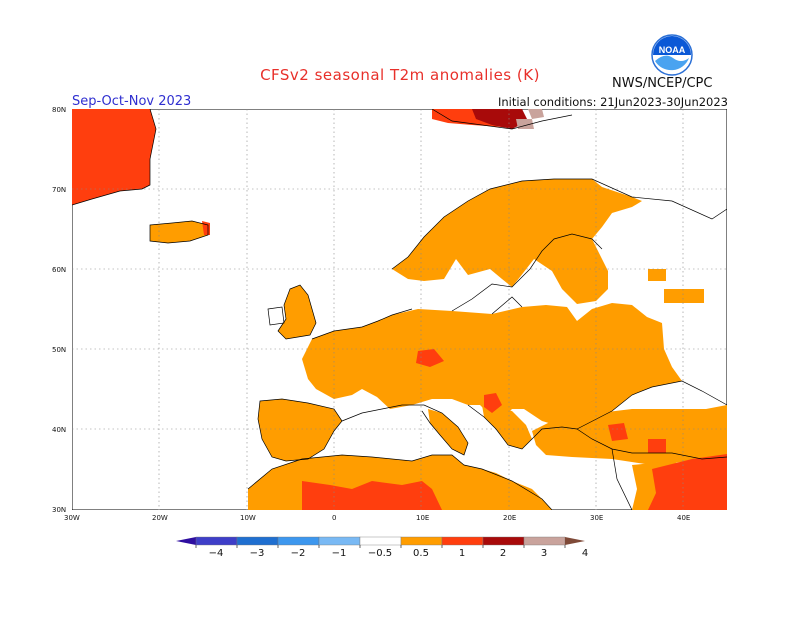 The height and width of the screenshot is (618, 800). What do you see at coordinates (59, 350) in the screenshot?
I see `lat-label: 50N` at bounding box center [59, 350].